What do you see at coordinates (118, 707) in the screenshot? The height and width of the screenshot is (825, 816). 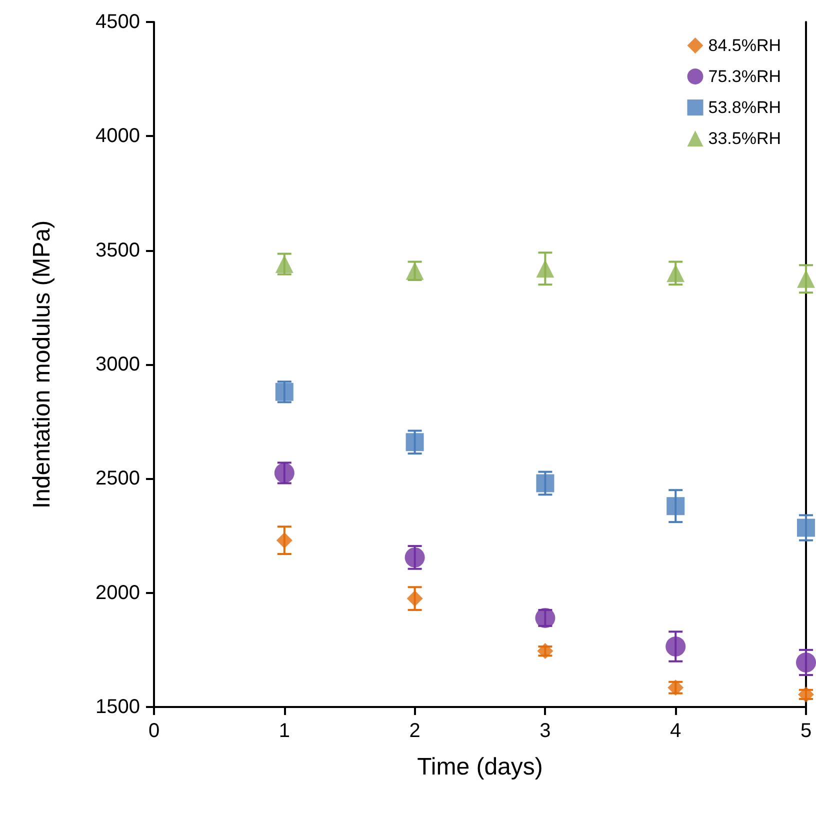 I see `y-tick-label: 1500` at bounding box center [118, 707].